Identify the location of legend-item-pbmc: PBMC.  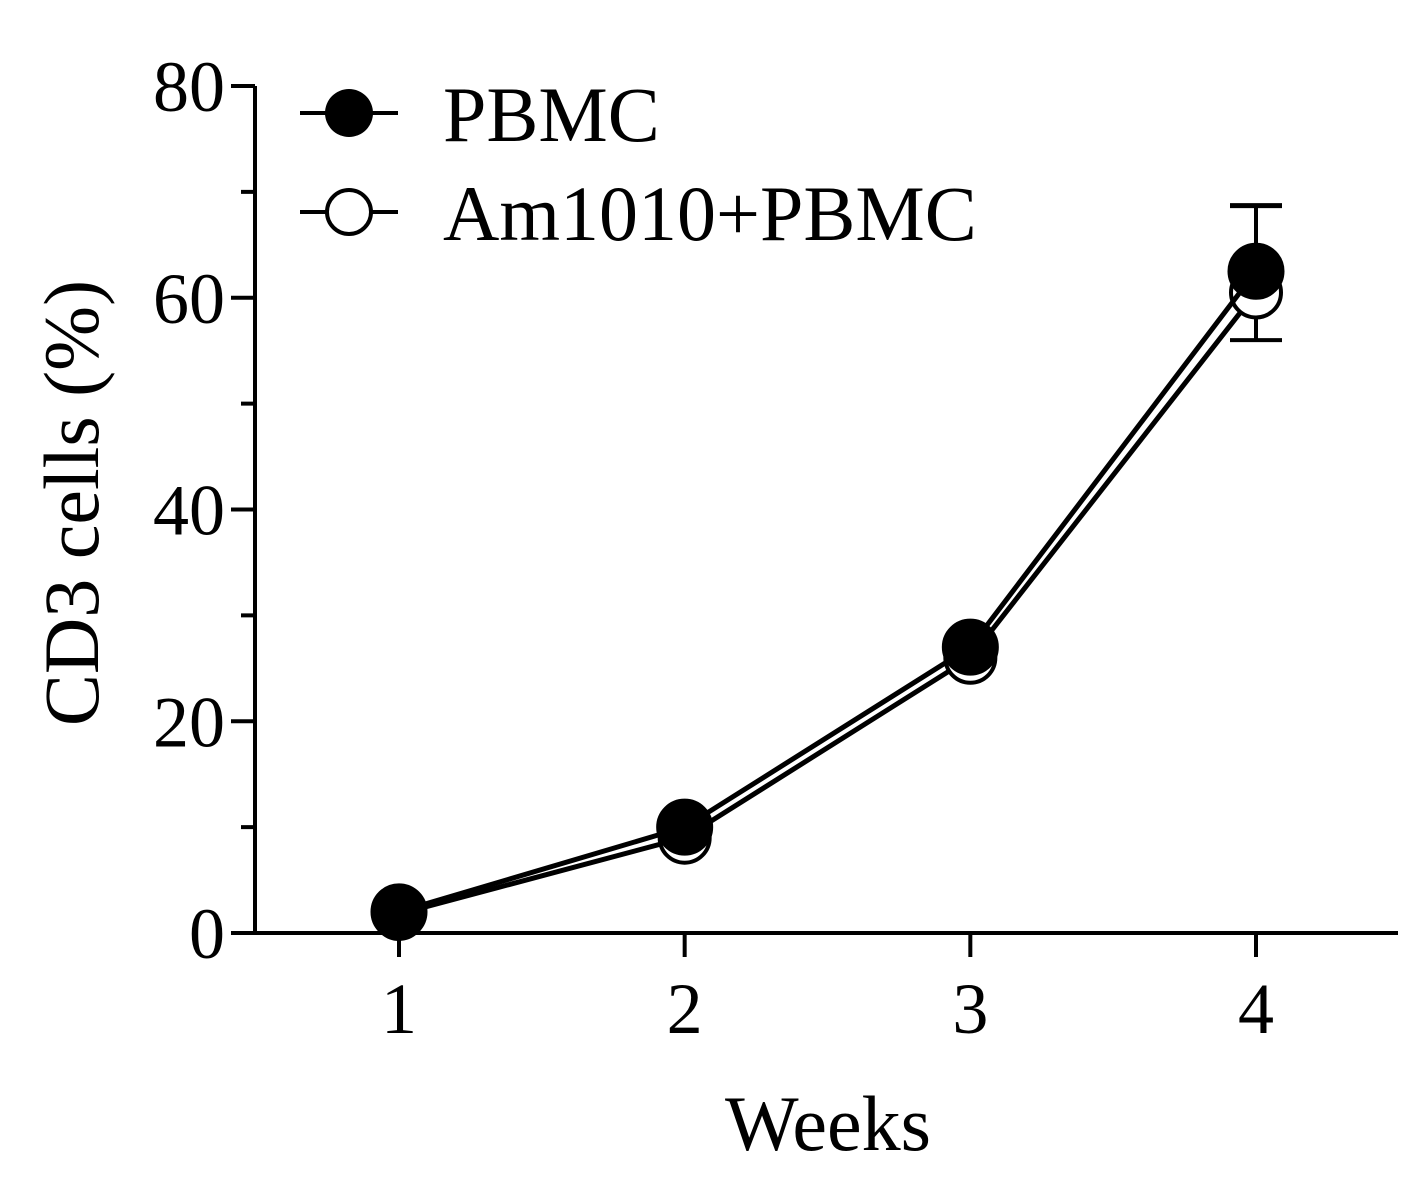
(480, 114).